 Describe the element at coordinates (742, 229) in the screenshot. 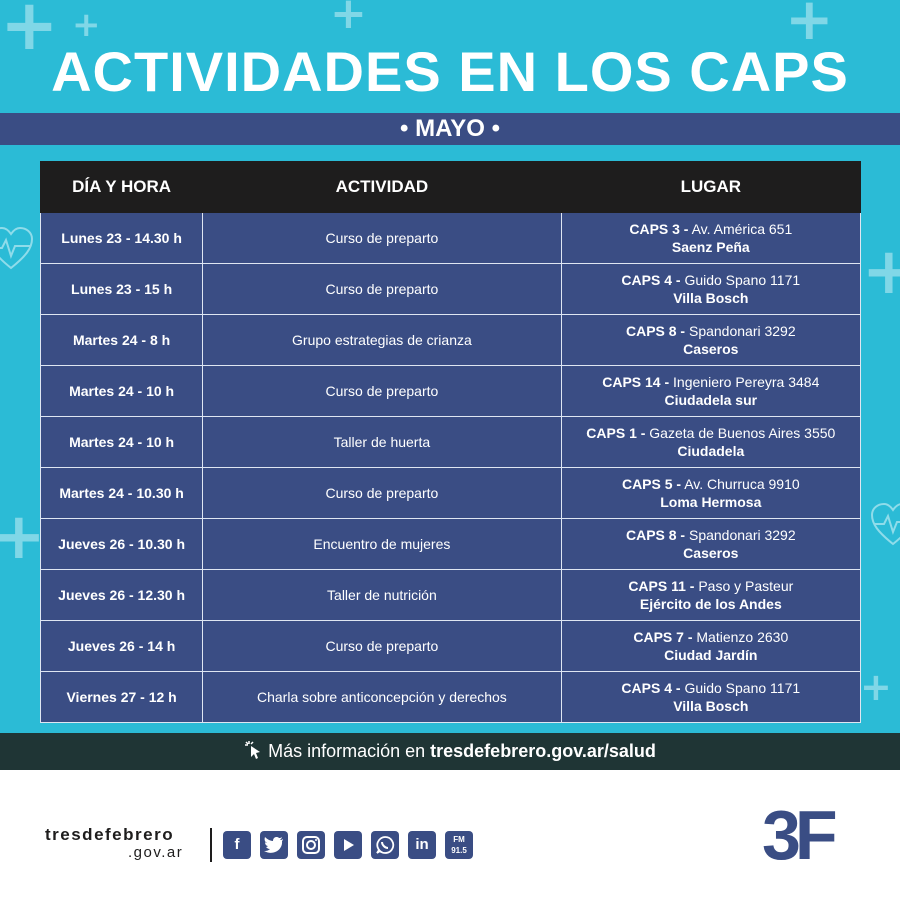

I see `caps-address: Av. América 651` at that location.